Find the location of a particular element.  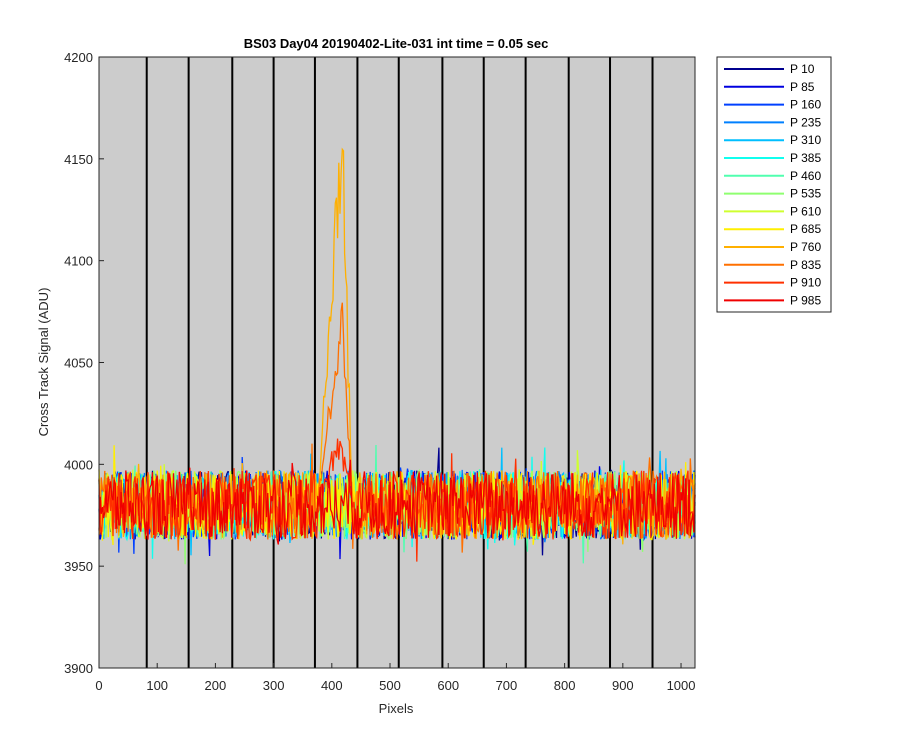

legend-label: P 10 is located at coordinates (802, 69).